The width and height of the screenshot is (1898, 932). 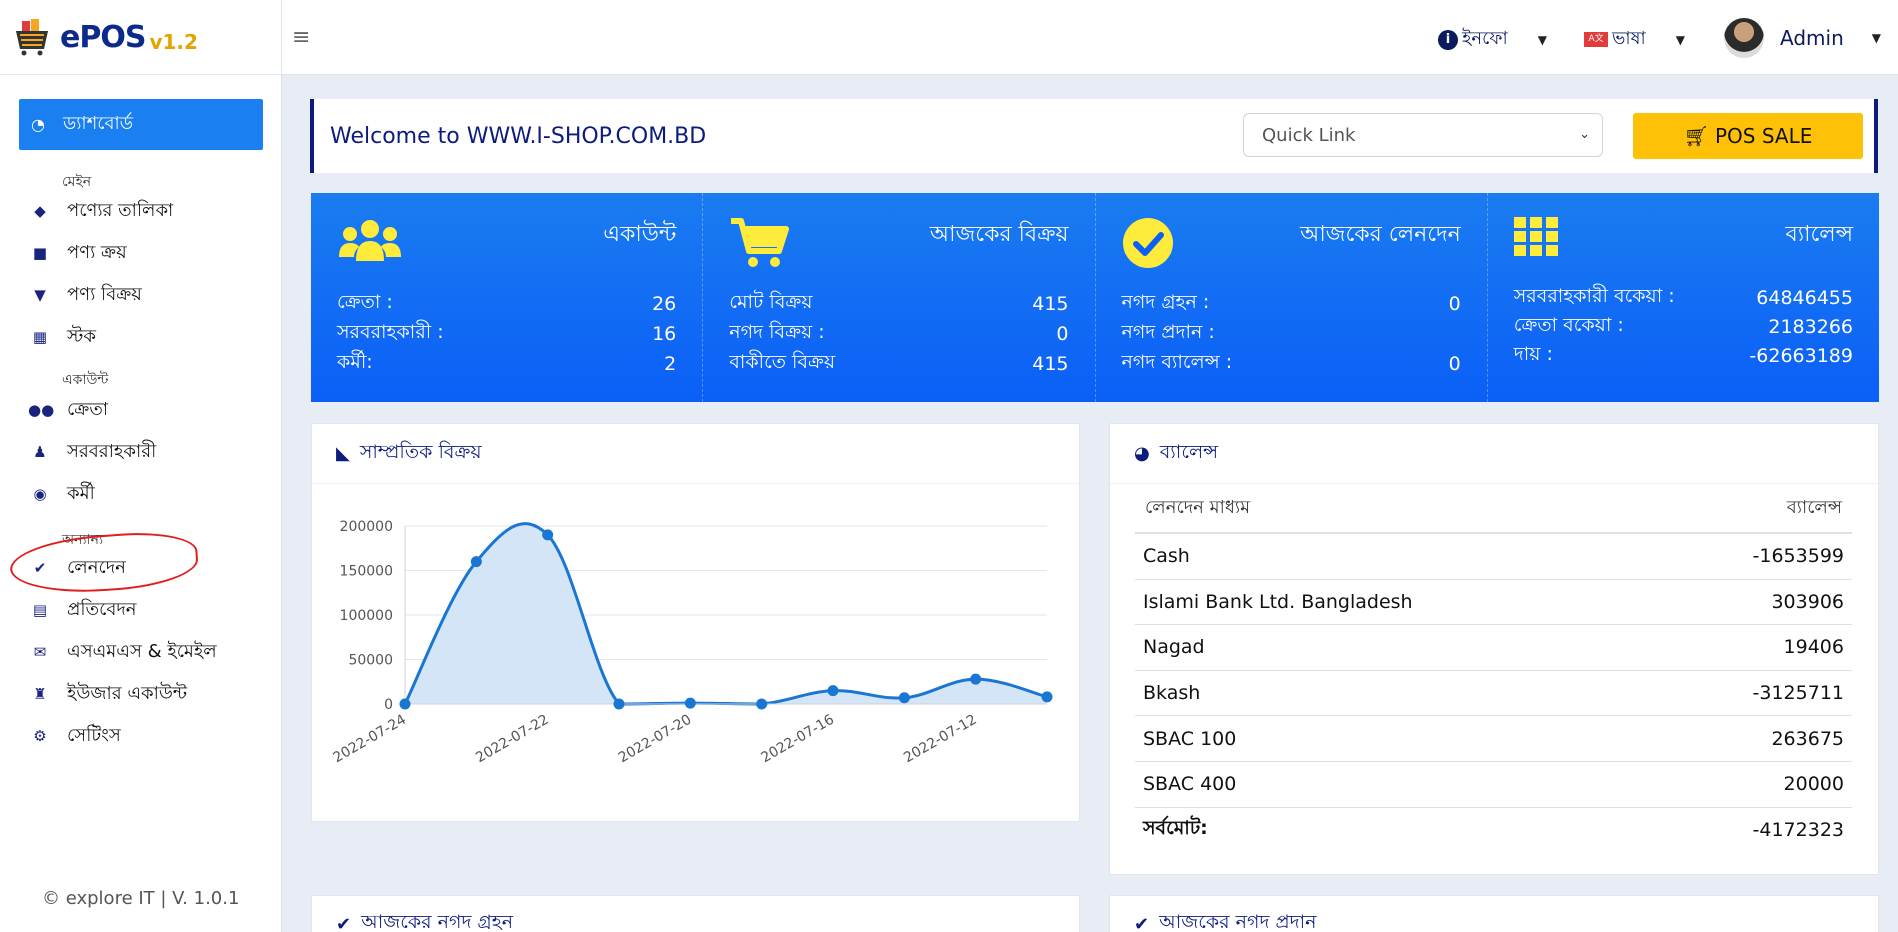 I want to click on sidebar-item-label: ড্যাশবোর্ড, so click(x=98, y=123).